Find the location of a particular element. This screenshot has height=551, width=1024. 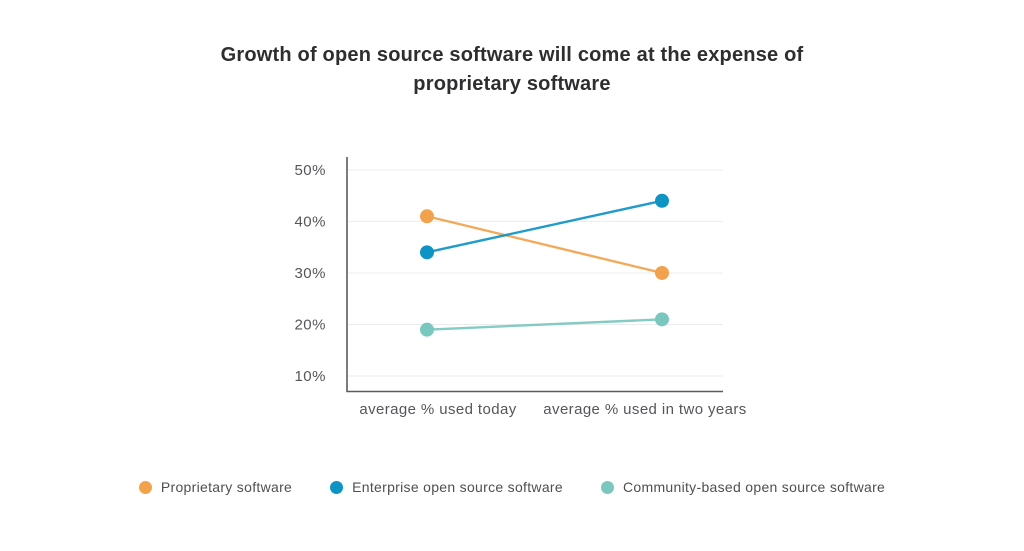

legend-label-enterprise: Enterprise open source software is located at coordinates (457, 487).